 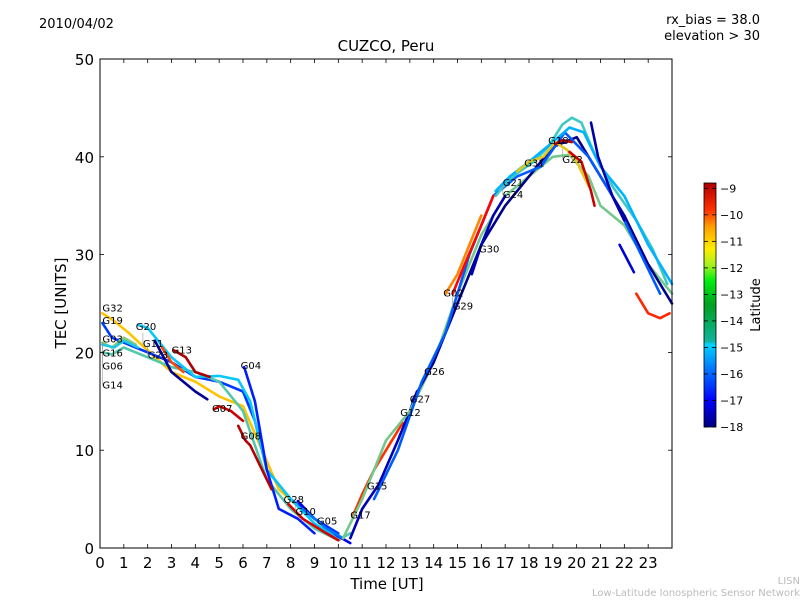 I want to click on y-tick-label: 0, so click(x=89, y=549).